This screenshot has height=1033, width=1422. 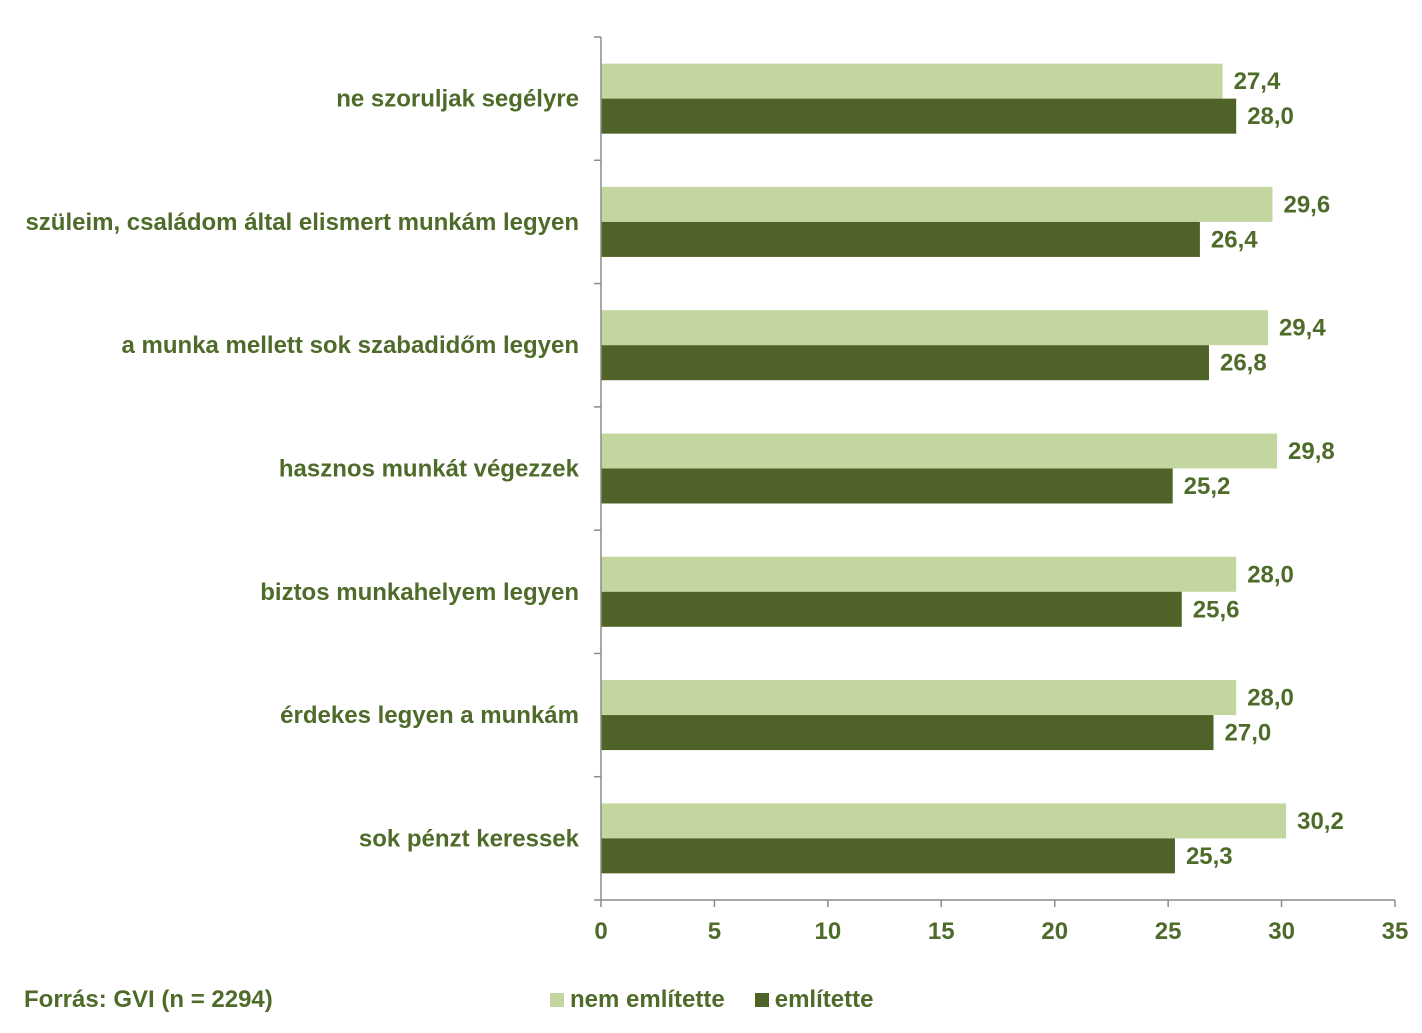 What do you see at coordinates (1281, 931) in the screenshot?
I see `x-tick-label: 30` at bounding box center [1281, 931].